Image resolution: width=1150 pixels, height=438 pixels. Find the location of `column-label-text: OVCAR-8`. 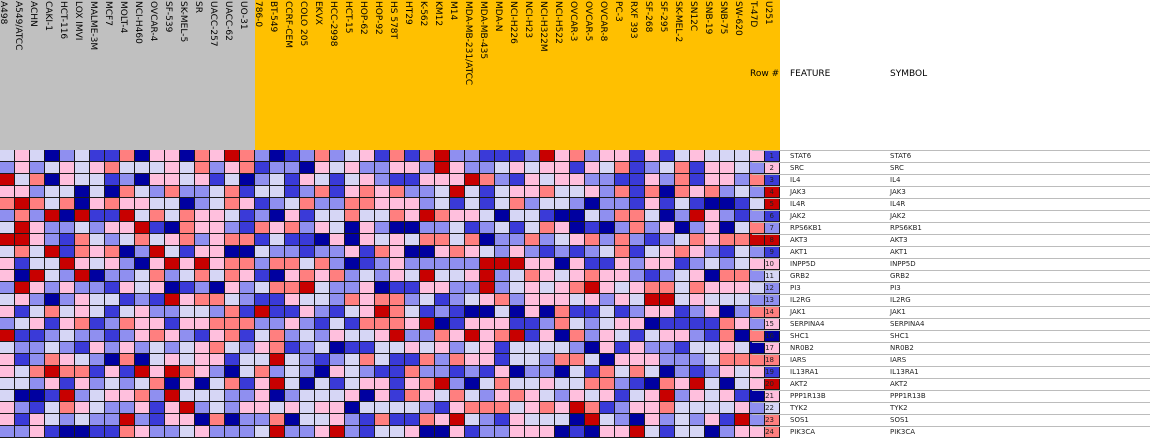

column-label-text: OVCAR-8 is located at coordinates (603, 21).